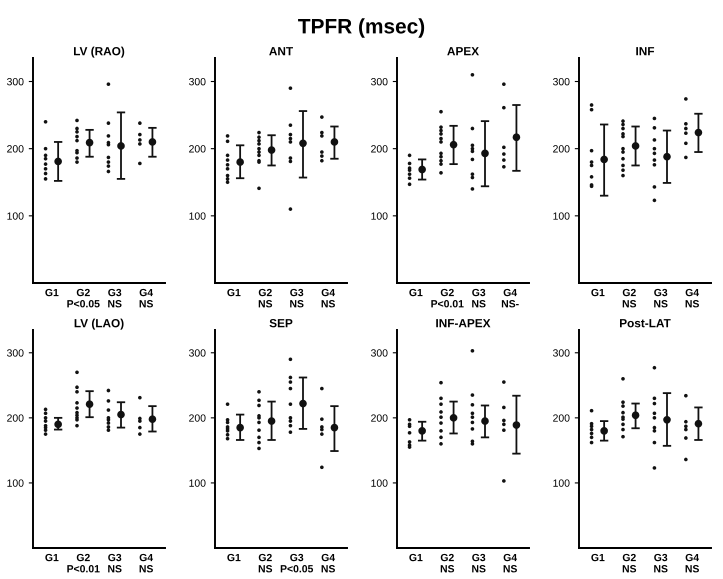 This screenshot has width=723, height=579. What do you see at coordinates (361, 28) in the screenshot?
I see `text: TPFR (msec)` at bounding box center [361, 28].